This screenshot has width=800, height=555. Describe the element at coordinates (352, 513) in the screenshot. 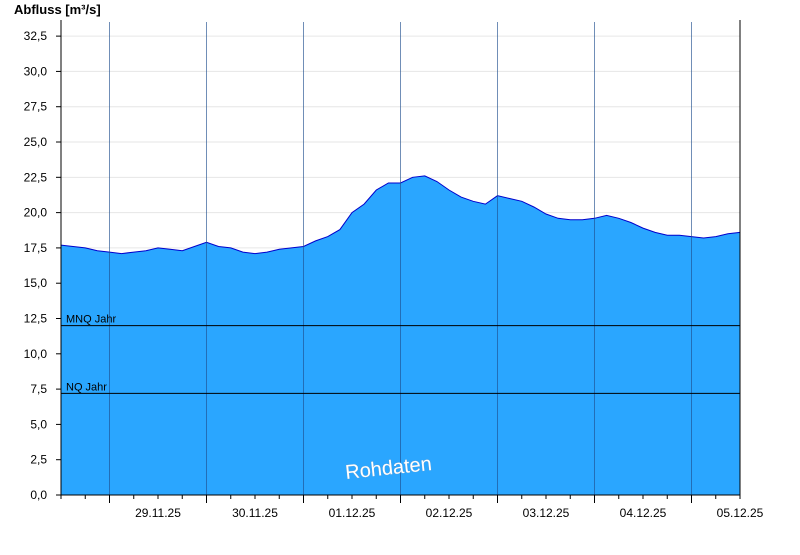

I see `x-tick-label: 01.12.25` at that location.